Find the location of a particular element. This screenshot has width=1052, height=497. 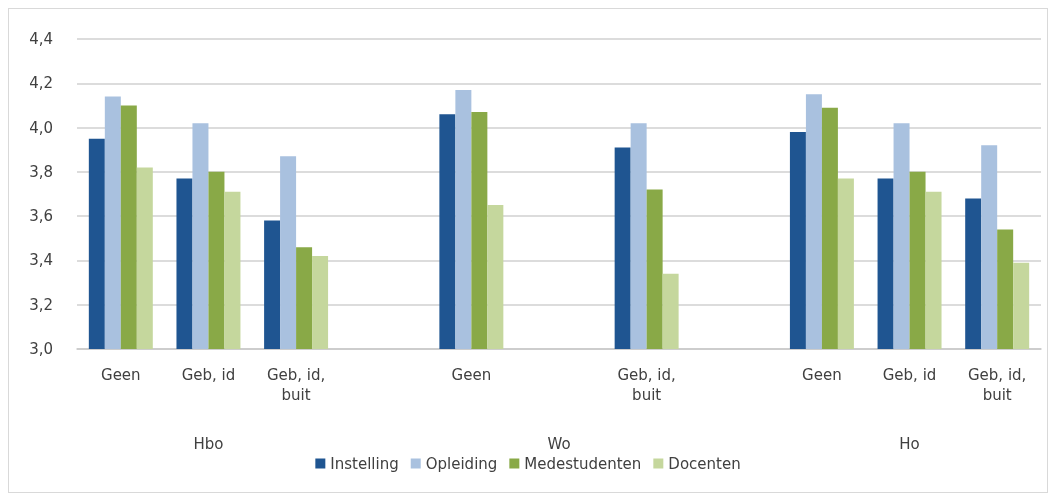

y-tick-label: 4,2 is located at coordinates (41, 83).